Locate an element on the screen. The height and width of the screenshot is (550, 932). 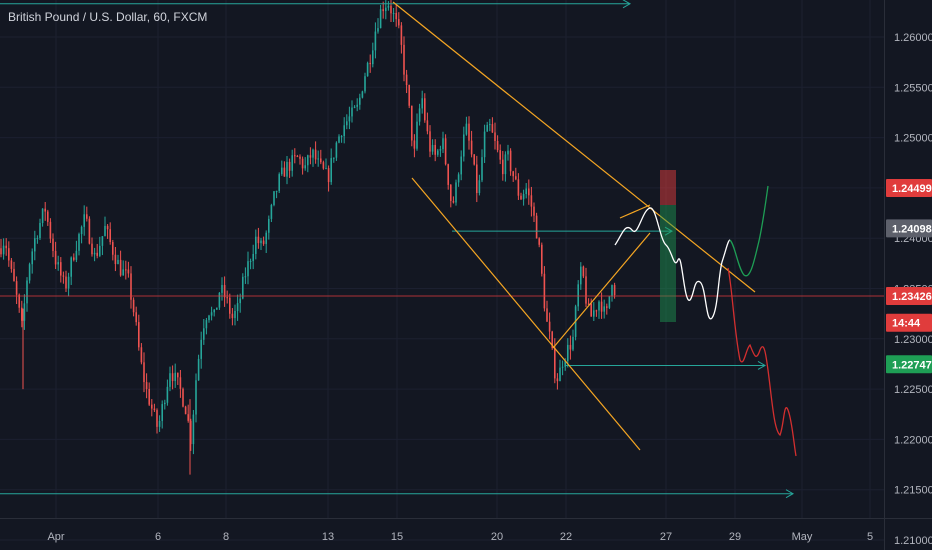
position-target-zone is located at coordinates (668, 263).